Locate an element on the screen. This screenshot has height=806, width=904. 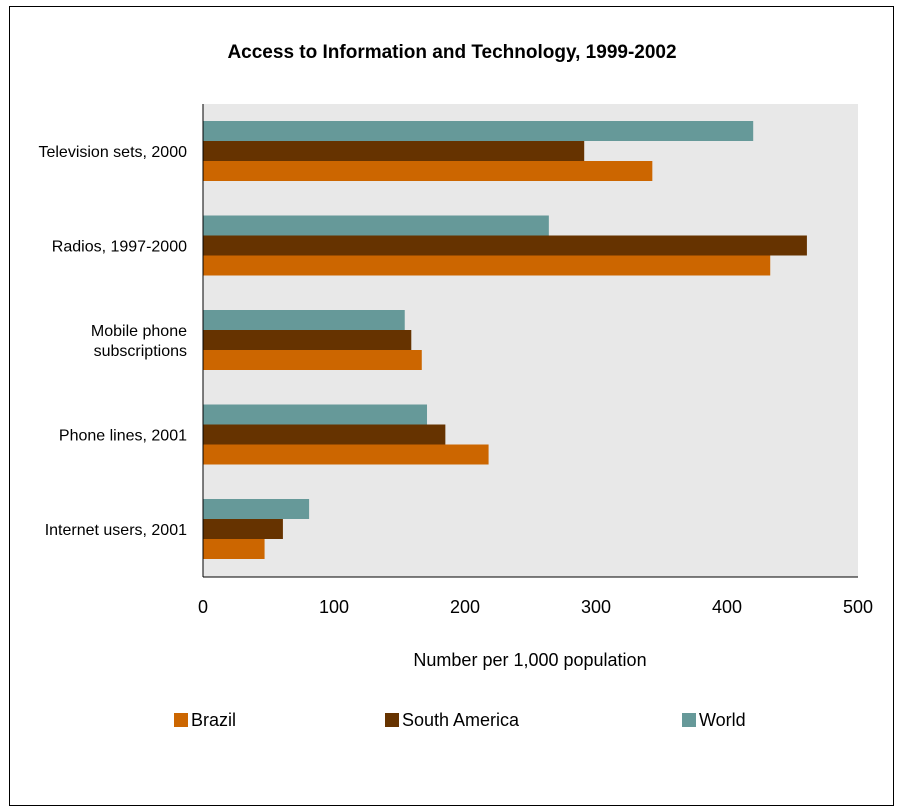
x-tick-label: 300 is located at coordinates (596, 607).